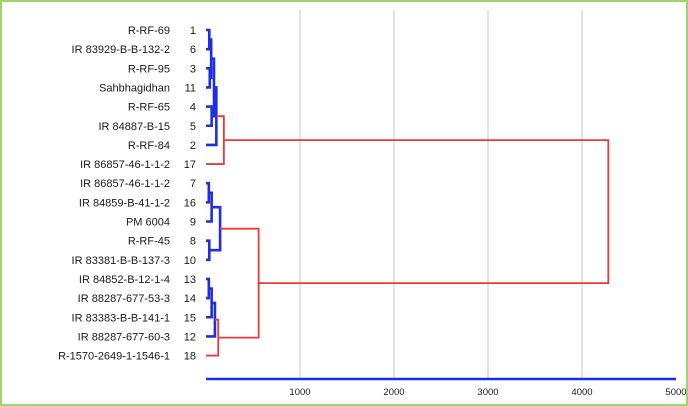 The height and width of the screenshot is (406, 688). I want to click on leaf-number: 7, so click(193, 184).